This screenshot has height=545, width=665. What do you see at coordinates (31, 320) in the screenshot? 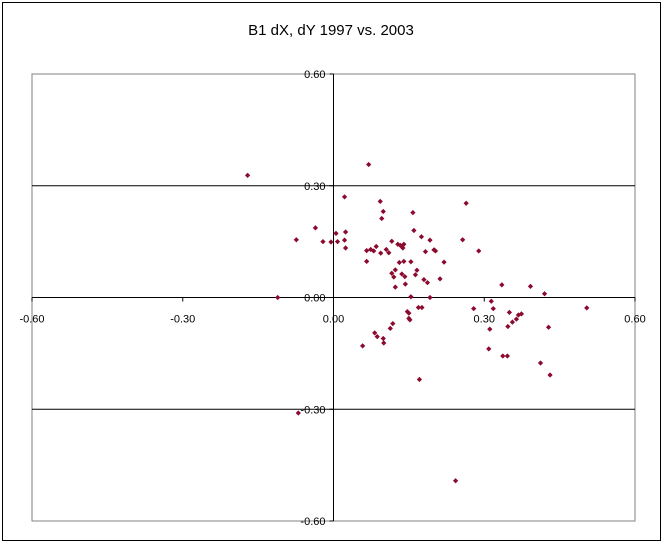
I see `x-tick-label: -0.60` at bounding box center [31, 320].